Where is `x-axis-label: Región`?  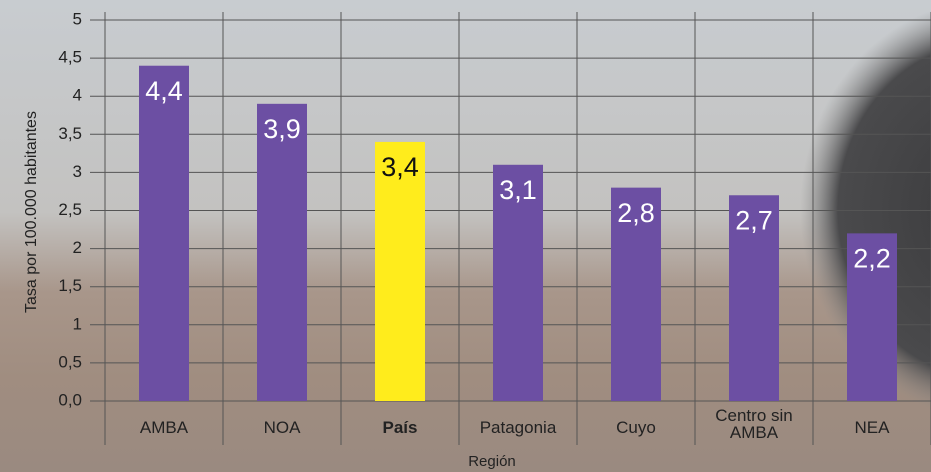 x-axis-label: Región is located at coordinates (492, 461).